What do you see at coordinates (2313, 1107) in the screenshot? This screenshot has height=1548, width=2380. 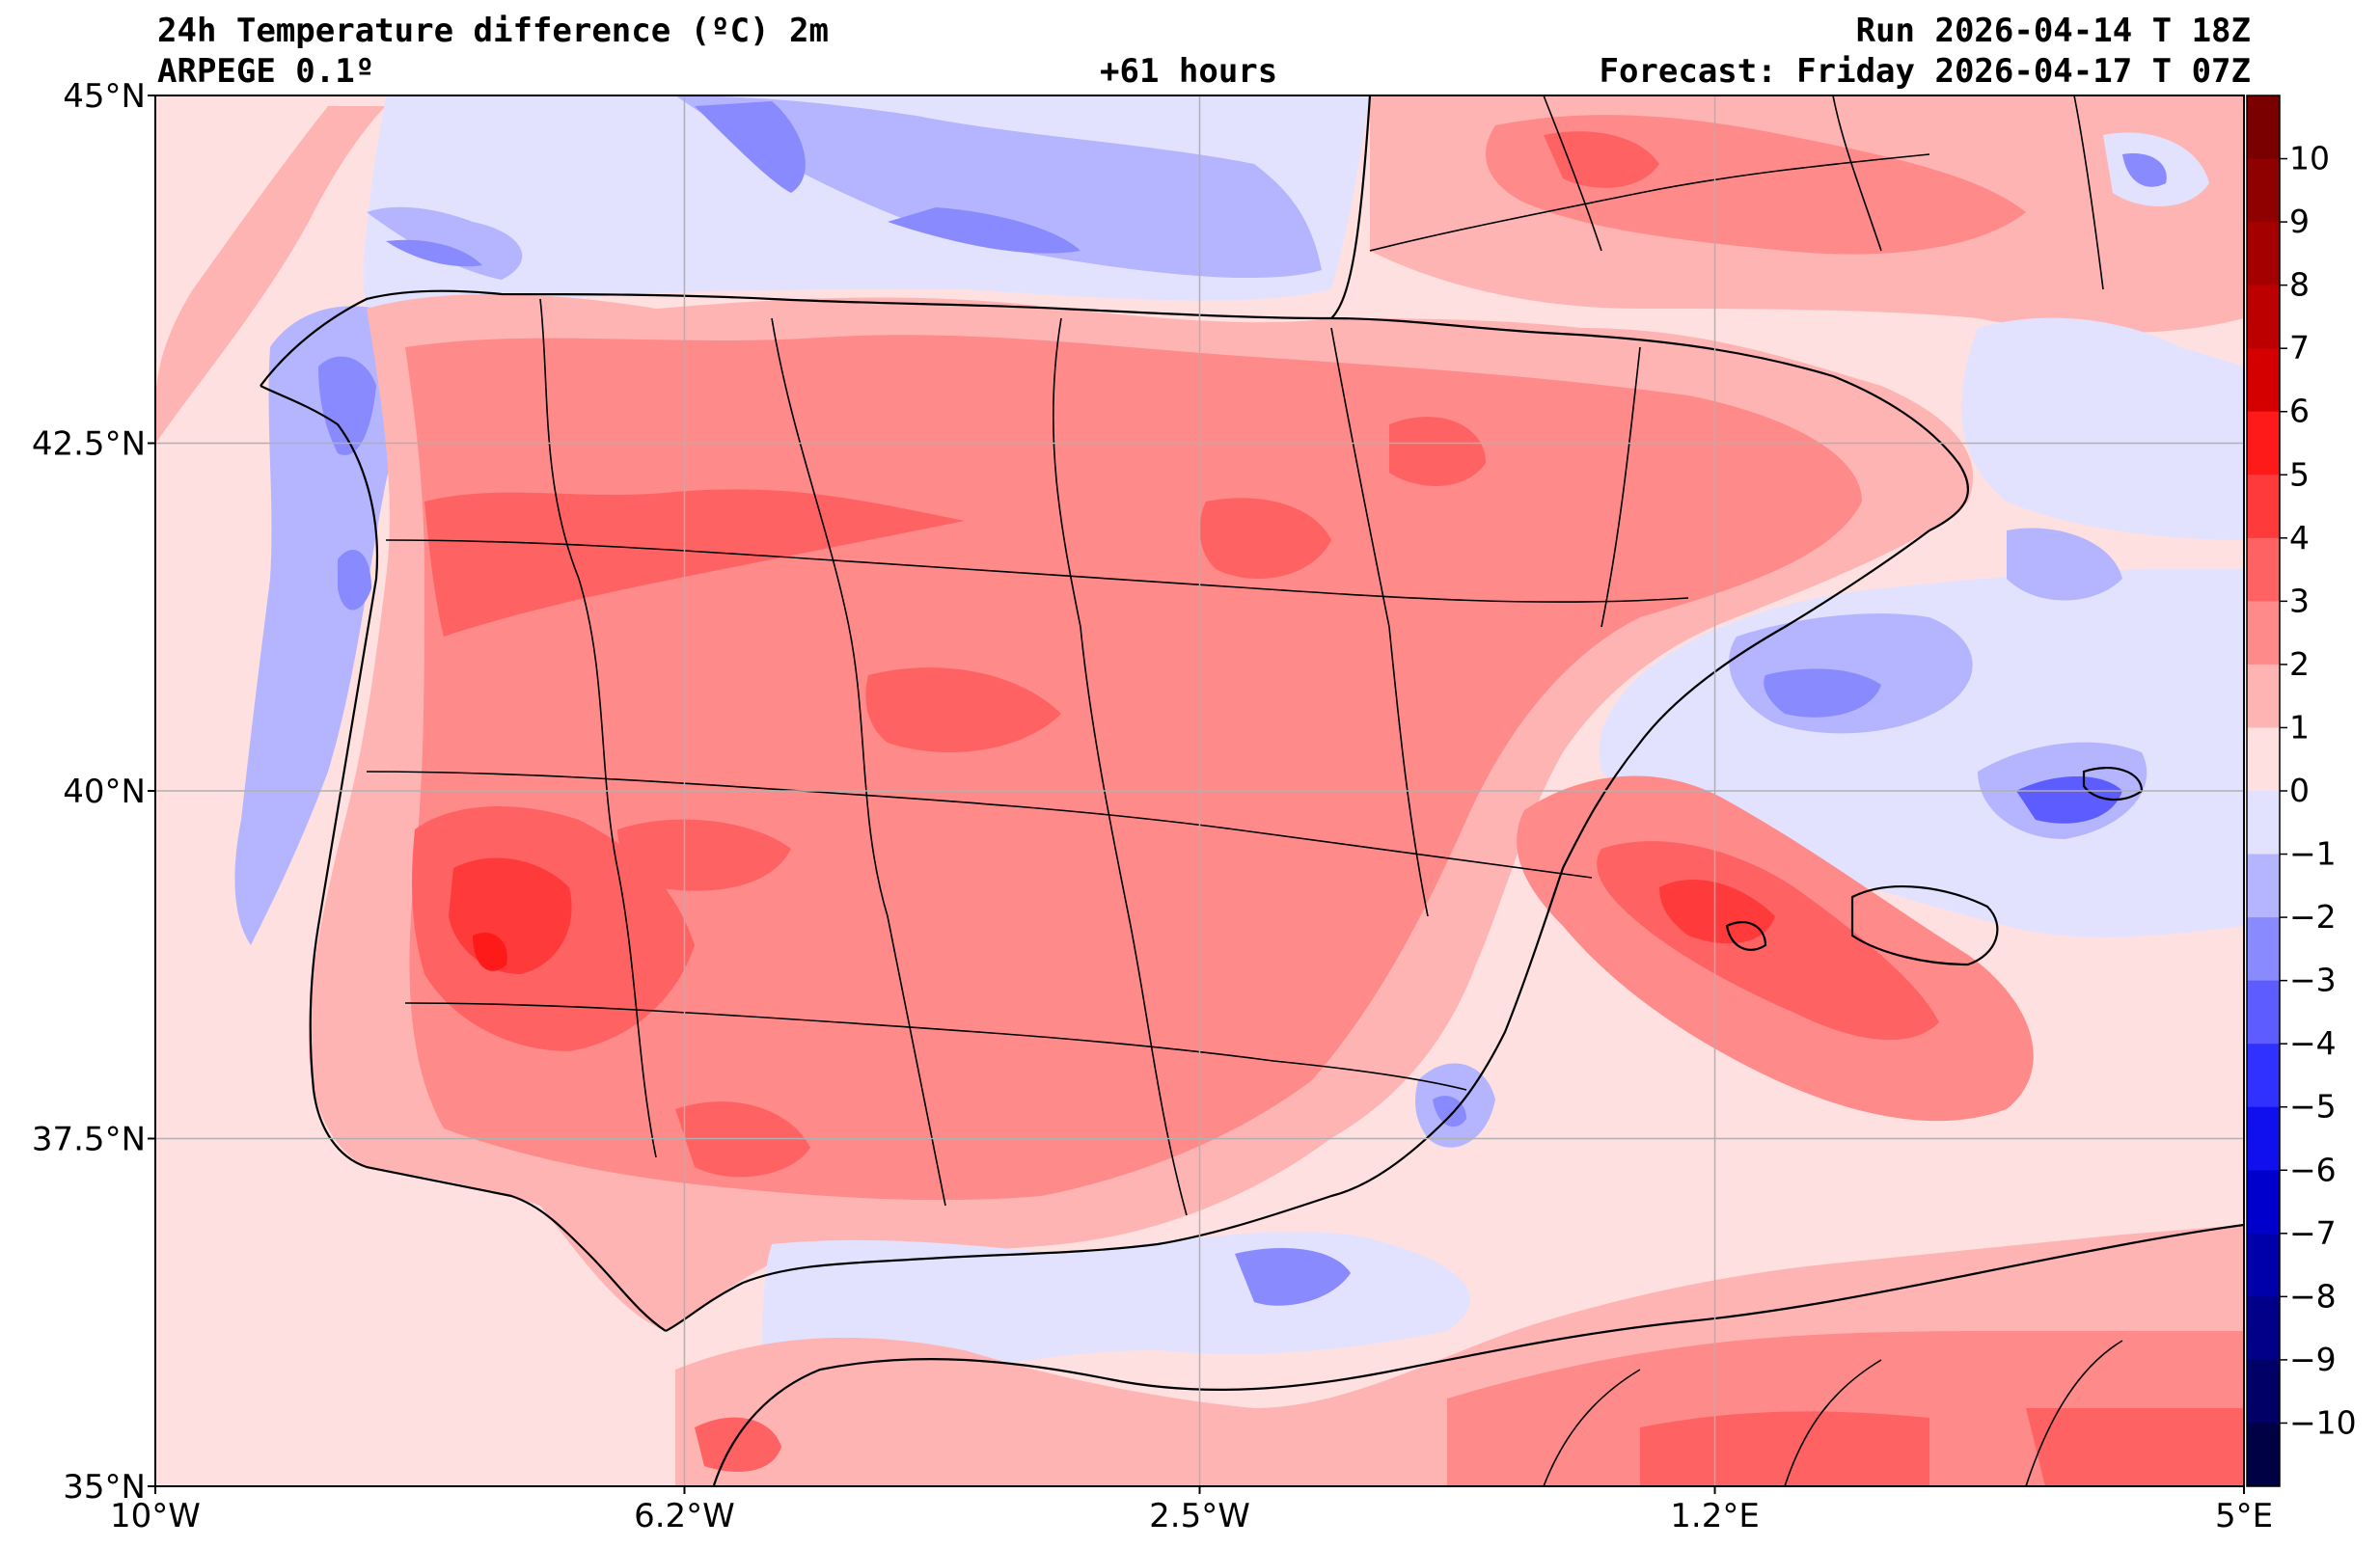 I see `colorbar-label: −5` at bounding box center [2313, 1107].